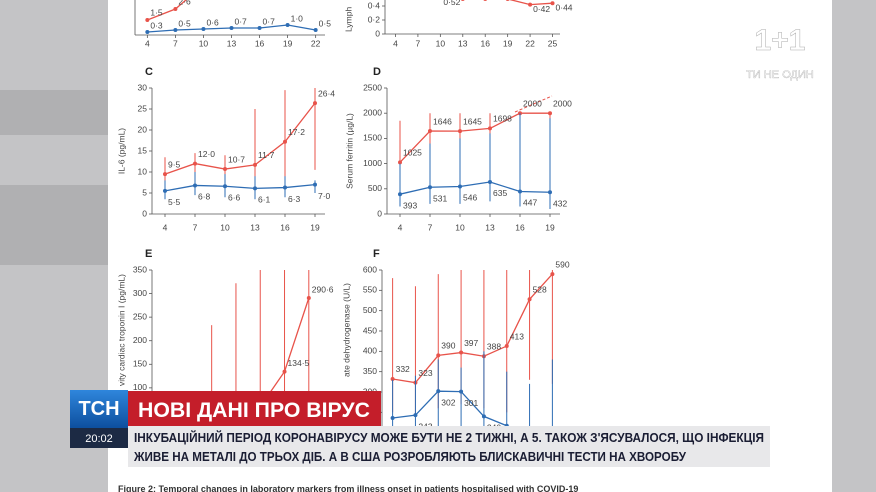 The image size is (876, 492). Describe the element at coordinates (780, 75) in the screenshot. I see `channel-slogan: ТИ НЕ ОДИН` at that location.